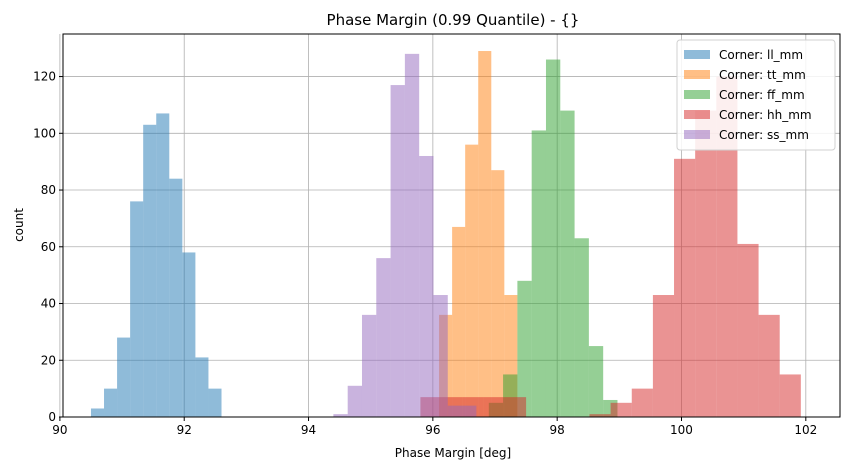 The height and width of the screenshot is (474, 850). I want to click on x-tick-label: 102, so click(805, 430).